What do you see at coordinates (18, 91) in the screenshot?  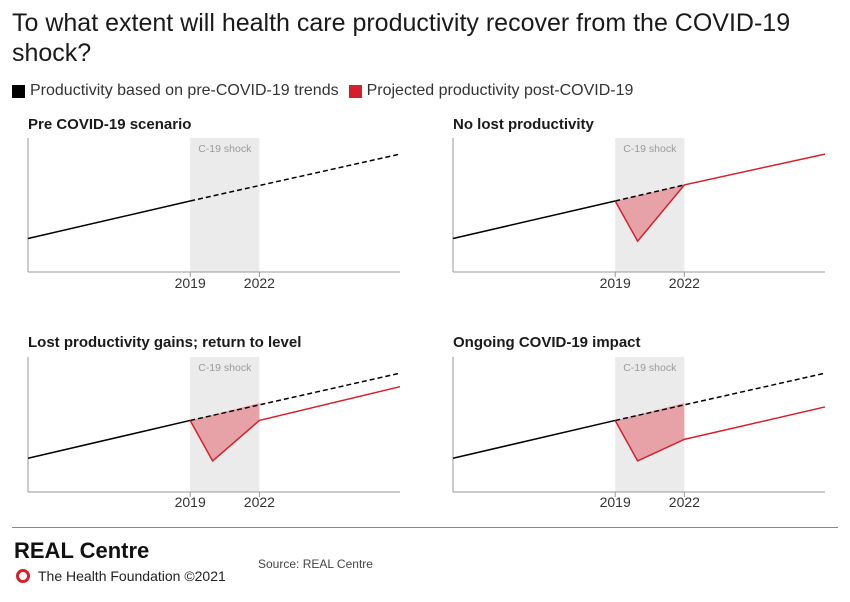 I see `legend-swatch-trend` at bounding box center [18, 91].